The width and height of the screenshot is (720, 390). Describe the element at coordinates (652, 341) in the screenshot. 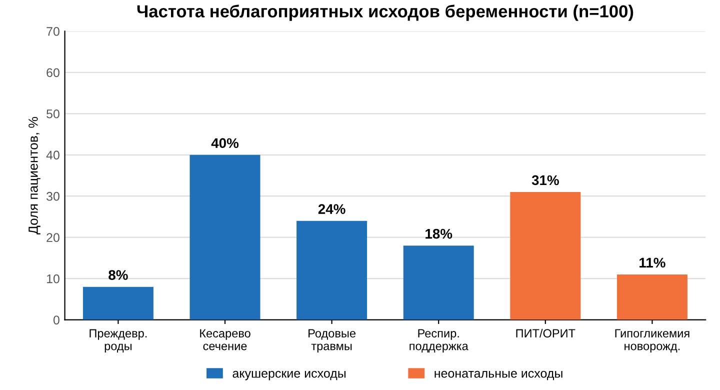

I see `x-tick-label: Гипогликемия новорожд.` at that location.